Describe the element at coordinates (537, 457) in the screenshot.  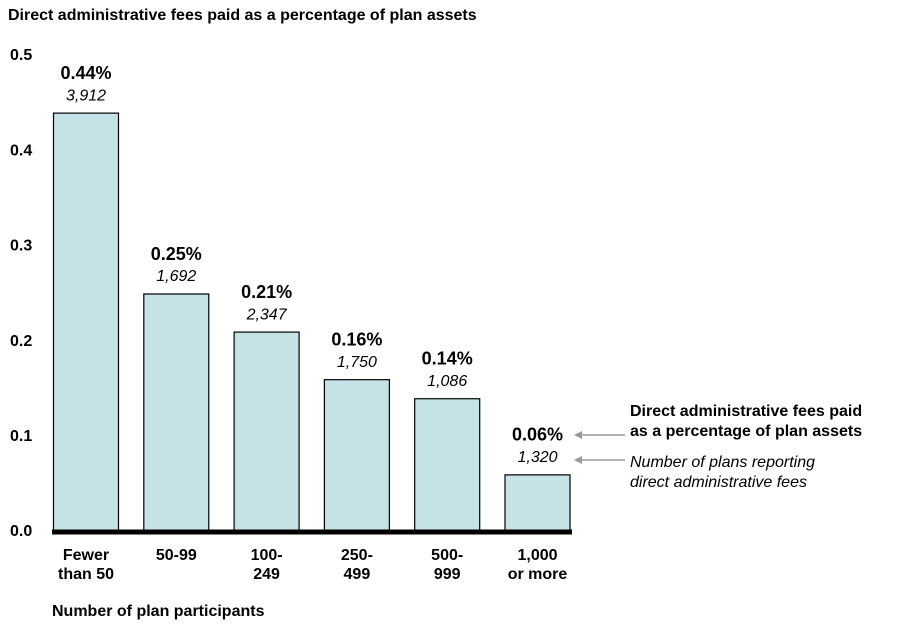
I see `plan-count-label: 1,320` at that location.